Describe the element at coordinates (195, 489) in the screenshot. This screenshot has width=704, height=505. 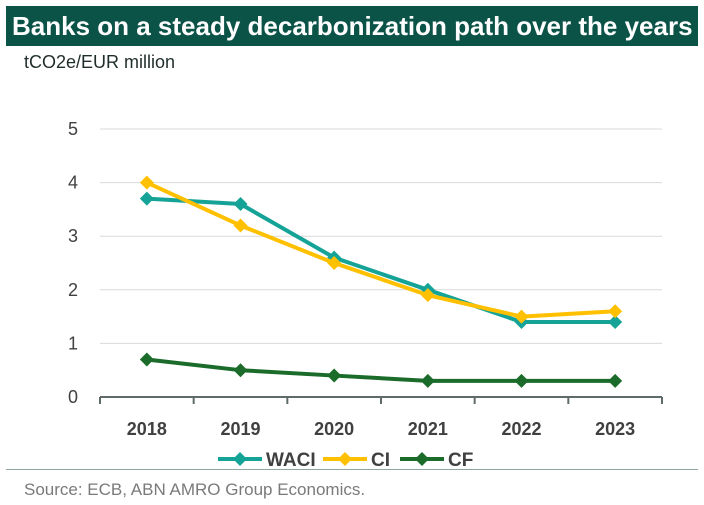
I see `source-note: Source: ECB, ABN AMRO Group Economics.` at that location.